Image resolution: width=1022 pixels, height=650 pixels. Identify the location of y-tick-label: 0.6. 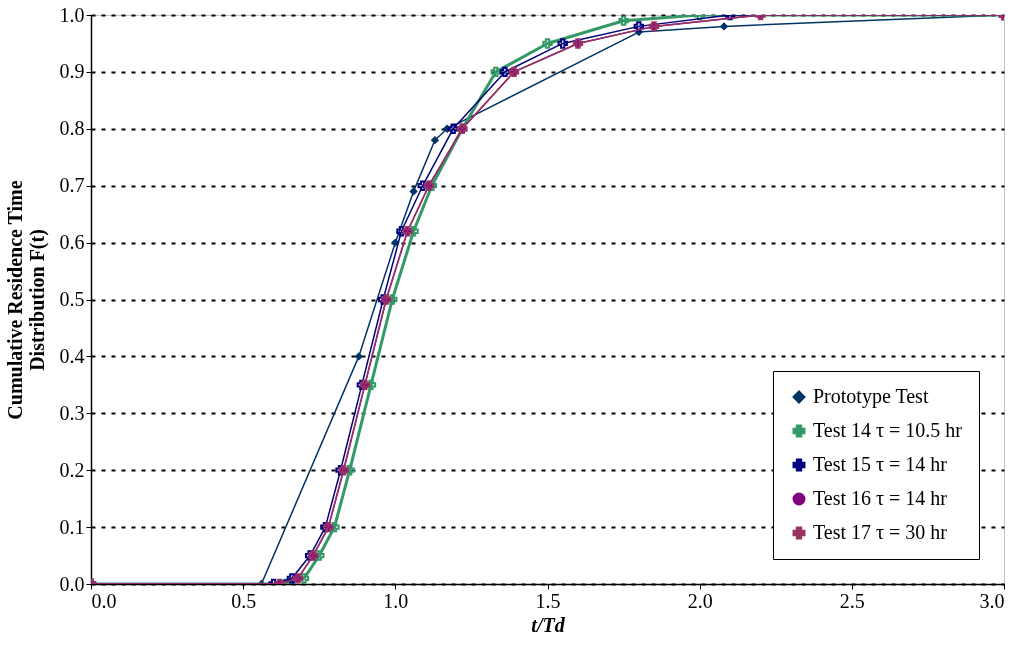
(72, 242).